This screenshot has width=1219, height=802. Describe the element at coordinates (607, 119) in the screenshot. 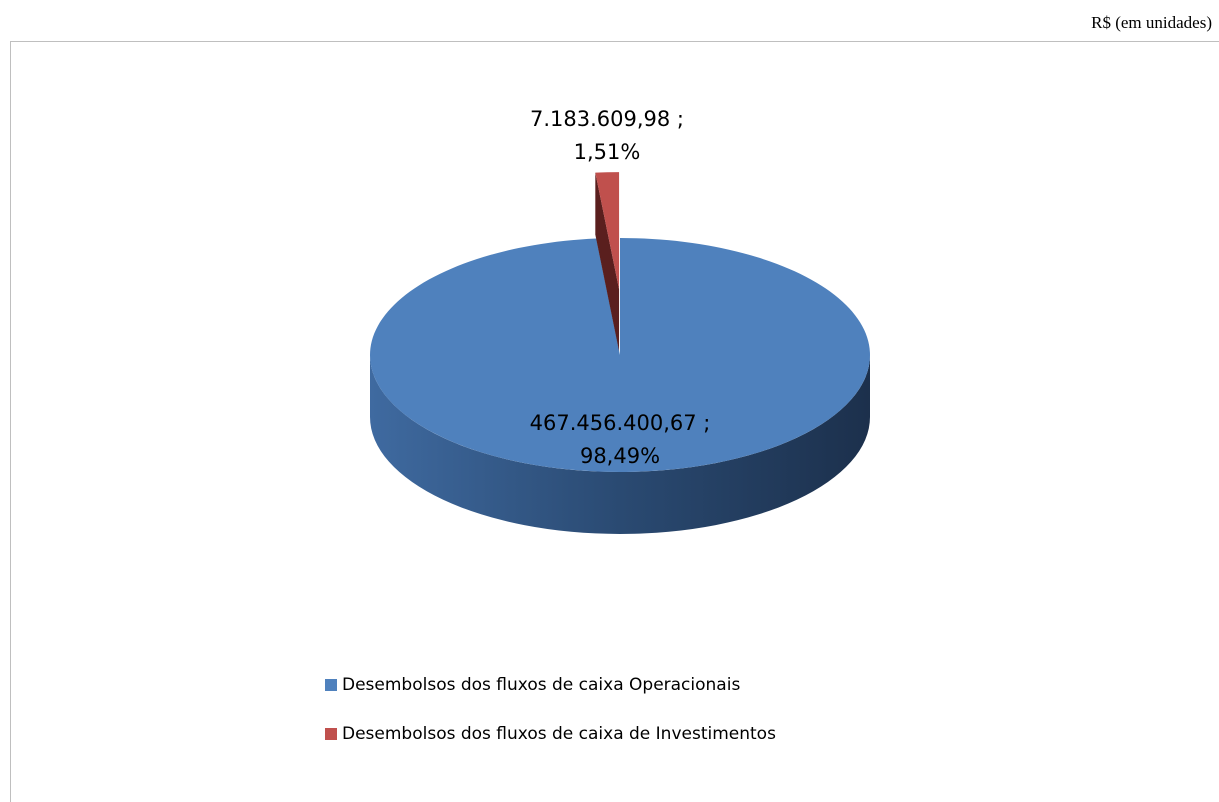

I see `data-label-line: 7.183.609,98 ;` at that location.